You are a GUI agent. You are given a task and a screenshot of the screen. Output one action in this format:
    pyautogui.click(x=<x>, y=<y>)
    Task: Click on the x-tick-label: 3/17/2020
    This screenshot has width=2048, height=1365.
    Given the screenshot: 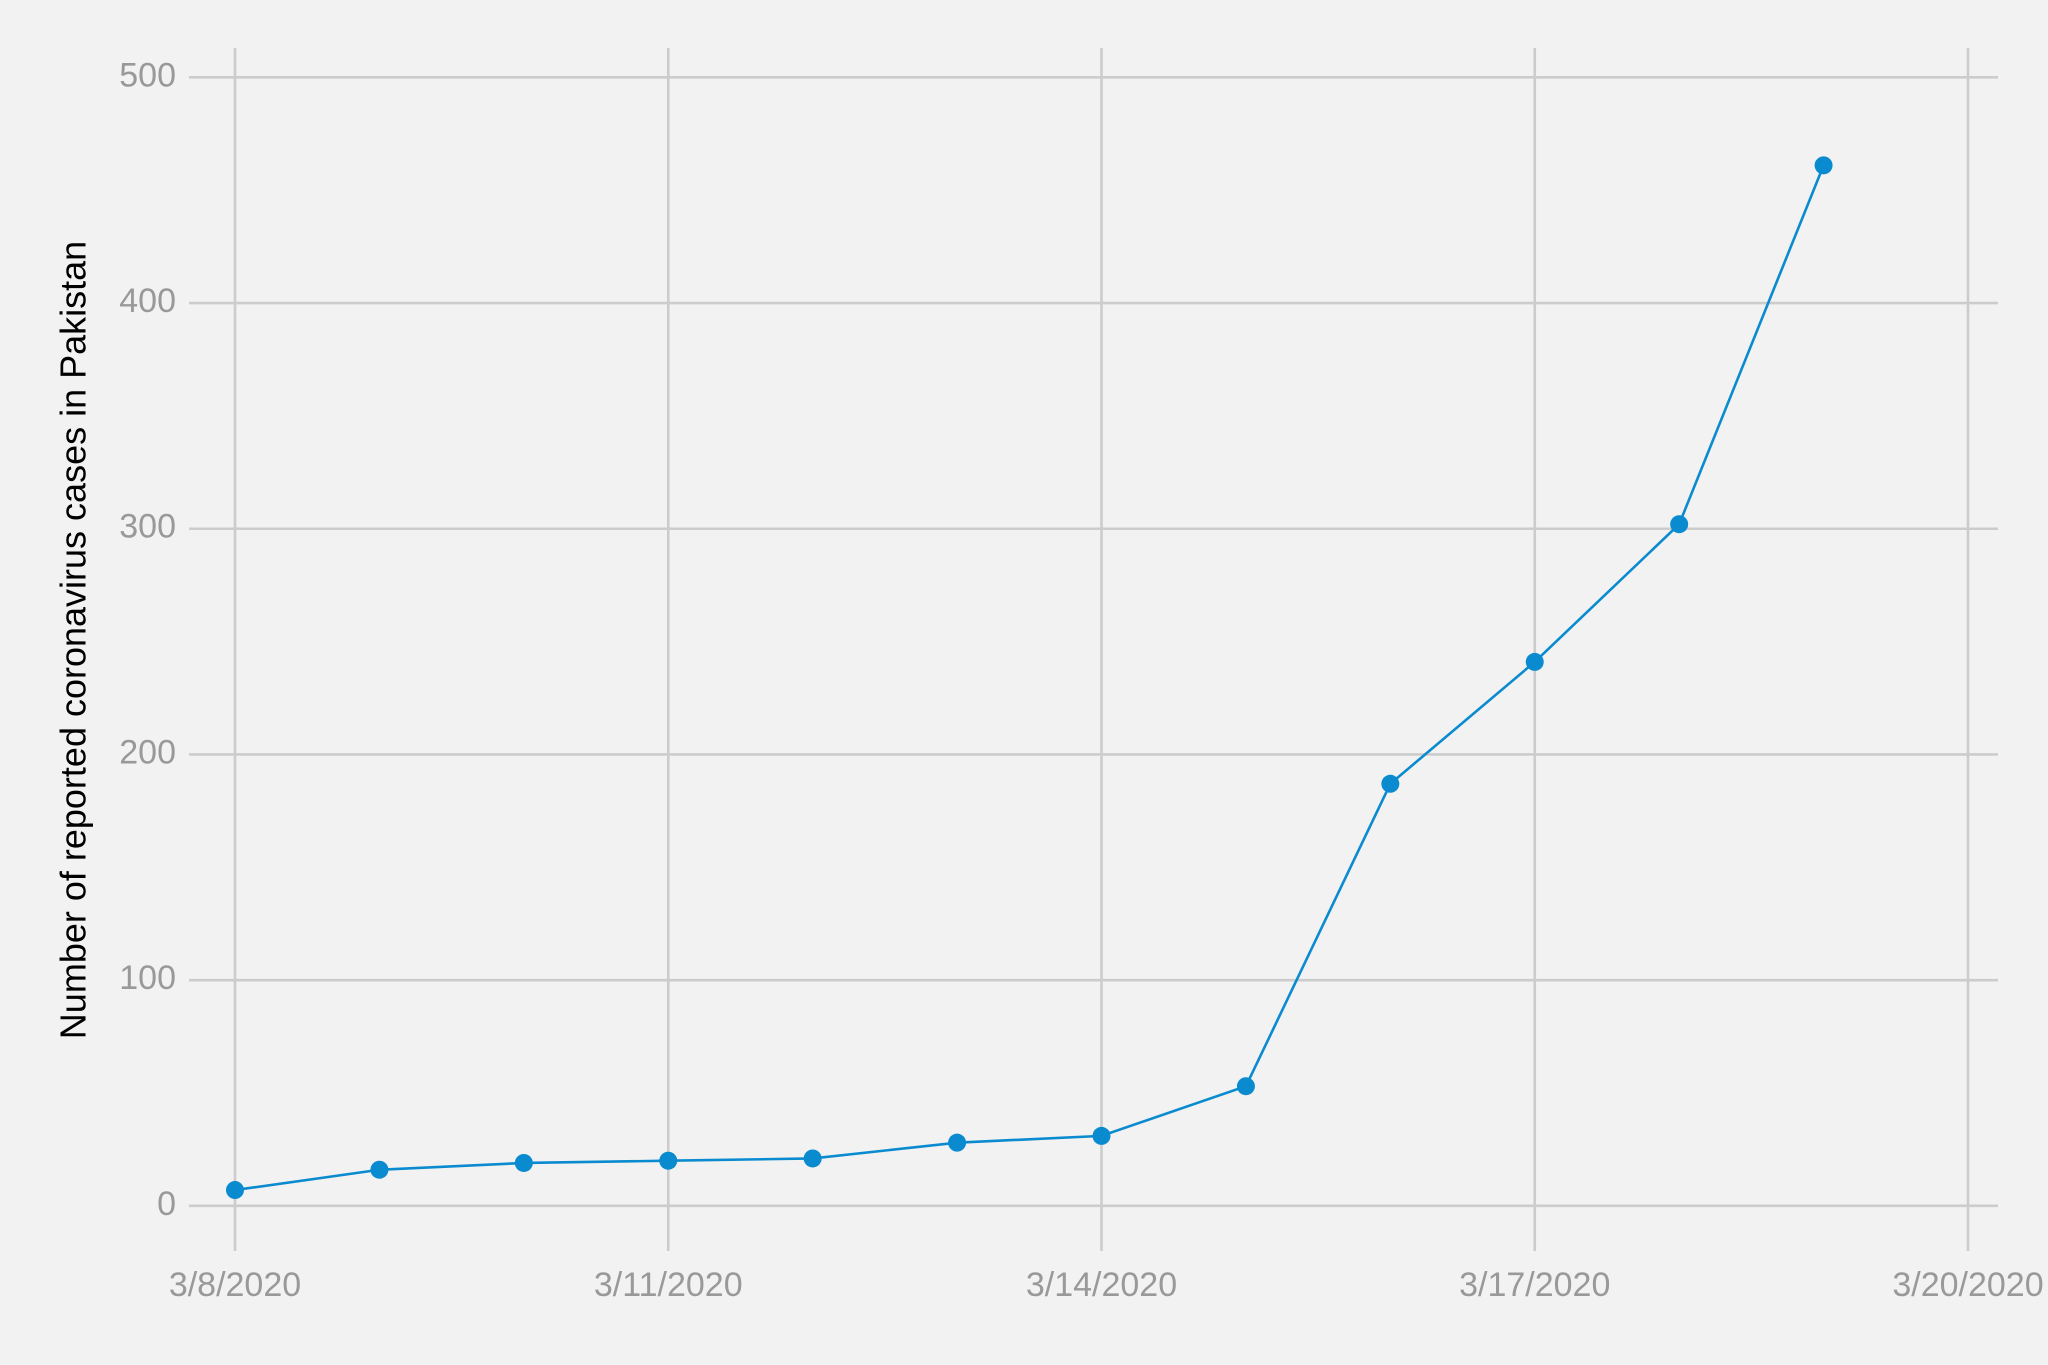 What is the action you would take?
    pyautogui.click(x=1534, y=1285)
    